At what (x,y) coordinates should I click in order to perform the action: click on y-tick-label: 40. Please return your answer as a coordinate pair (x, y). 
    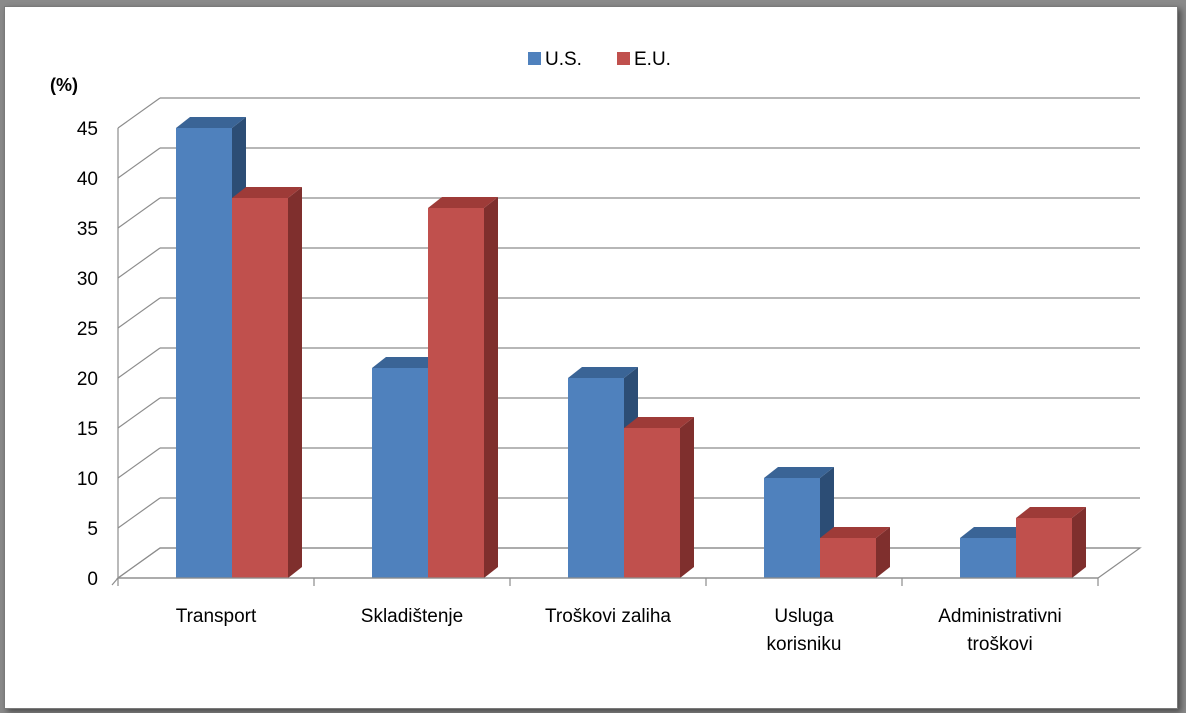
    Looking at the image, I should click on (87, 179).